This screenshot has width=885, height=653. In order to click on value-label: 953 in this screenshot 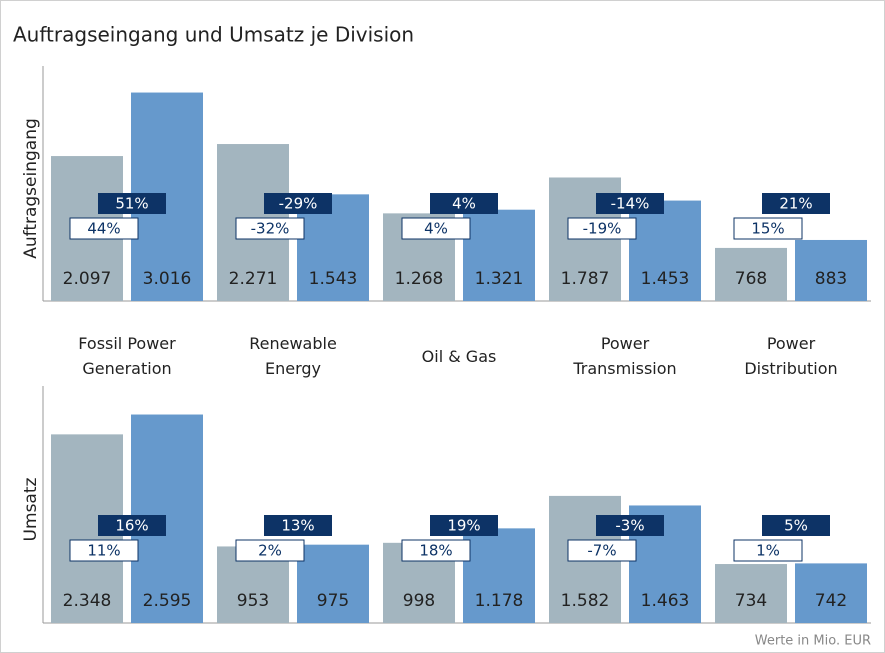, I will do `click(253, 601)`.